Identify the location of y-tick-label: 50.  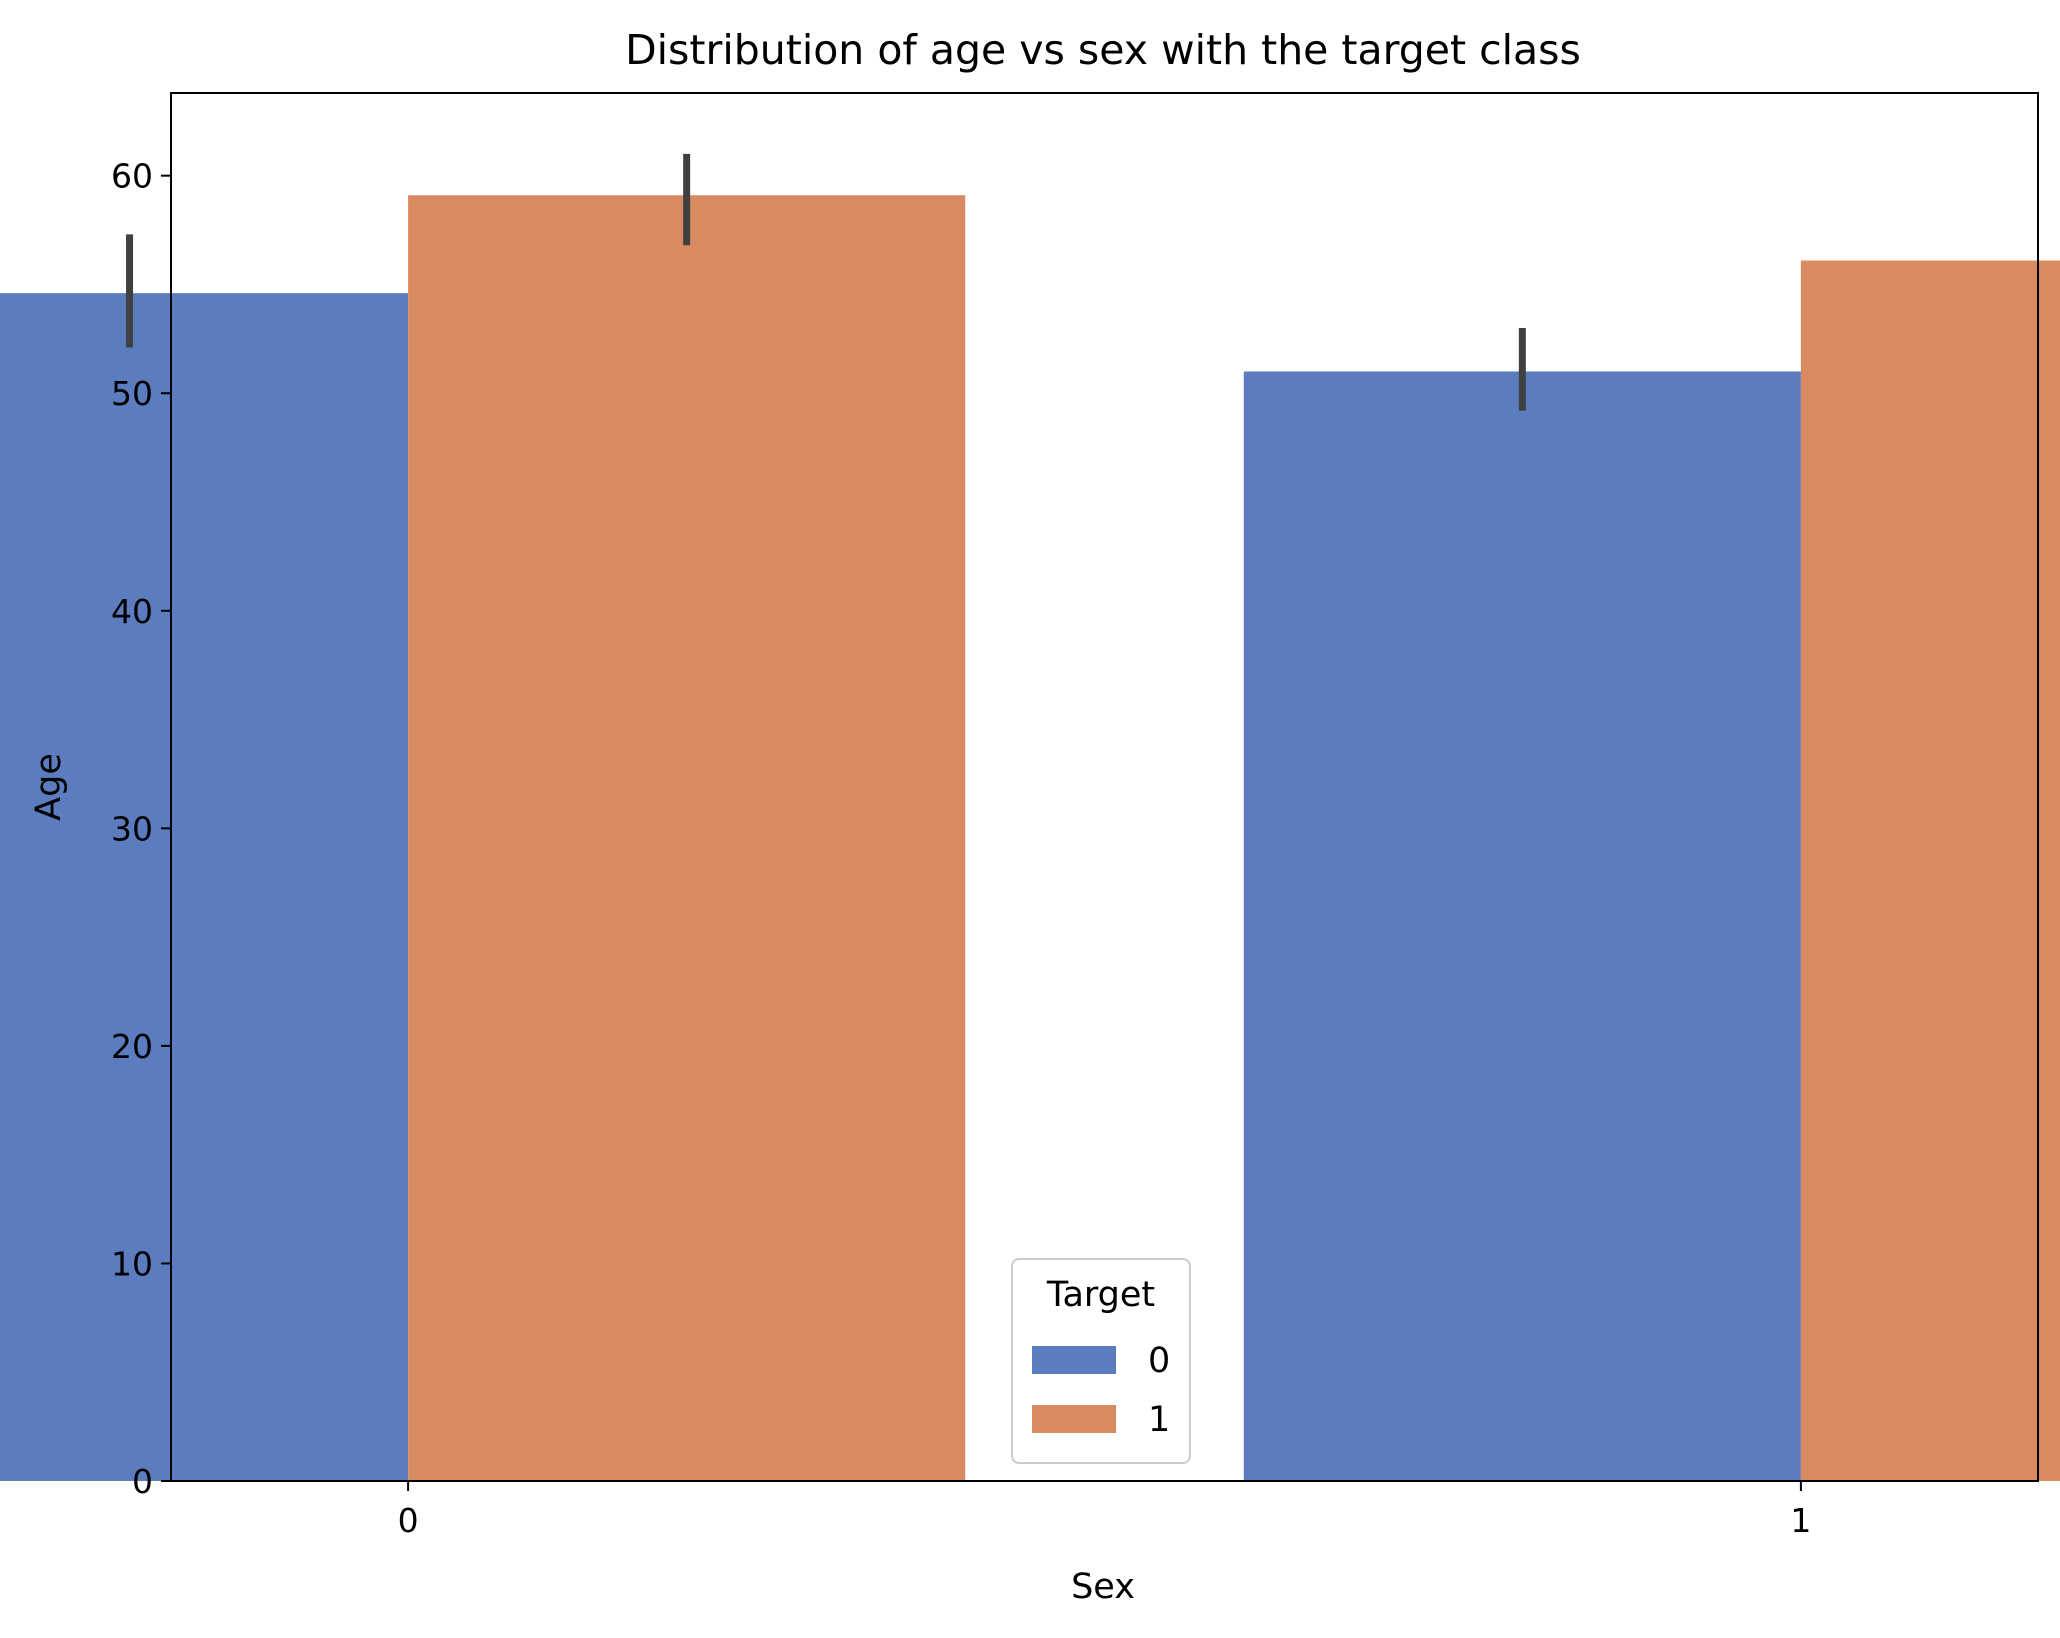
(132, 393).